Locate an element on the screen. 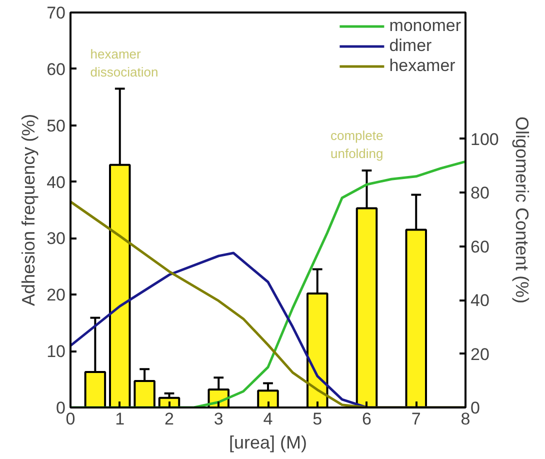 This screenshot has height=459, width=545. y-tick-label: 20 is located at coordinates (56, 295).